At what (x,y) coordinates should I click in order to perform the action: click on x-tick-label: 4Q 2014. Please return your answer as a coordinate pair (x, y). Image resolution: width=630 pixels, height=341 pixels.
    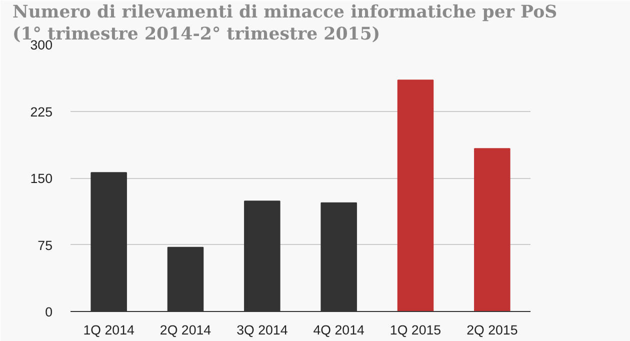
    Looking at the image, I should click on (339, 330).